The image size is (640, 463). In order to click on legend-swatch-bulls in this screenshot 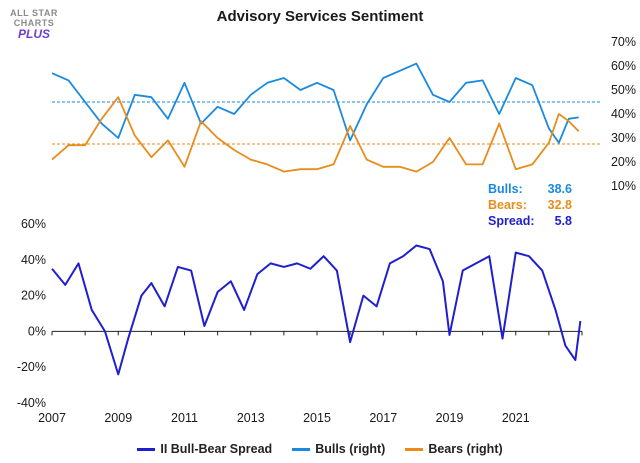, I will do `click(301, 449)`.